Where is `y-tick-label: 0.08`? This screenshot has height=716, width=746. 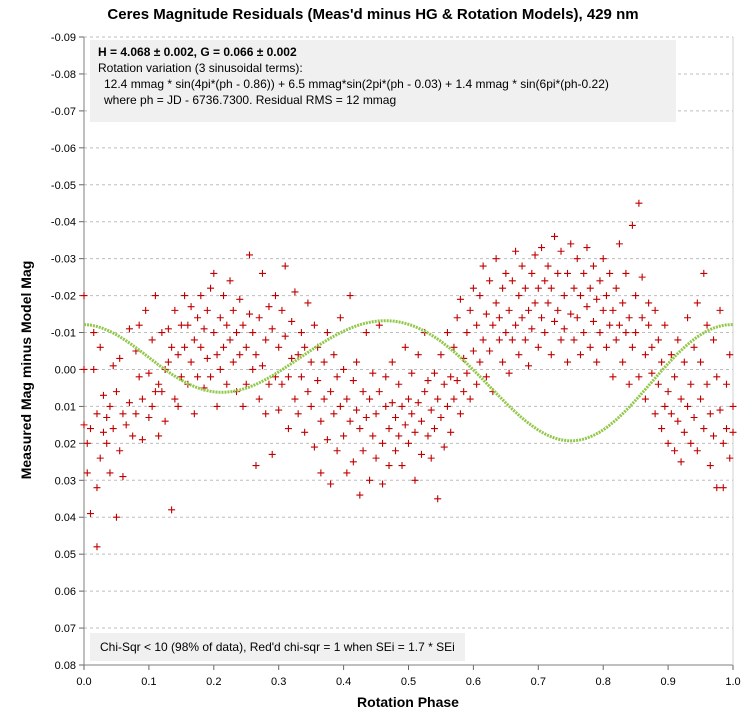
y-tick-label: 0.08 is located at coordinates (65, 666).